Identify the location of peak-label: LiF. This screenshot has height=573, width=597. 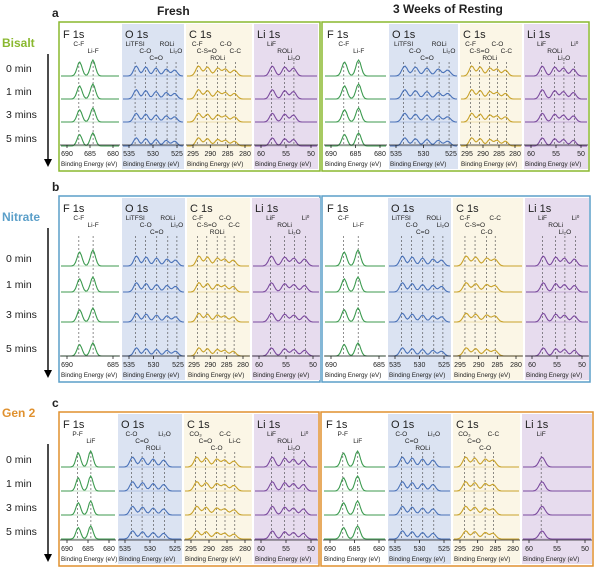
(541, 434).